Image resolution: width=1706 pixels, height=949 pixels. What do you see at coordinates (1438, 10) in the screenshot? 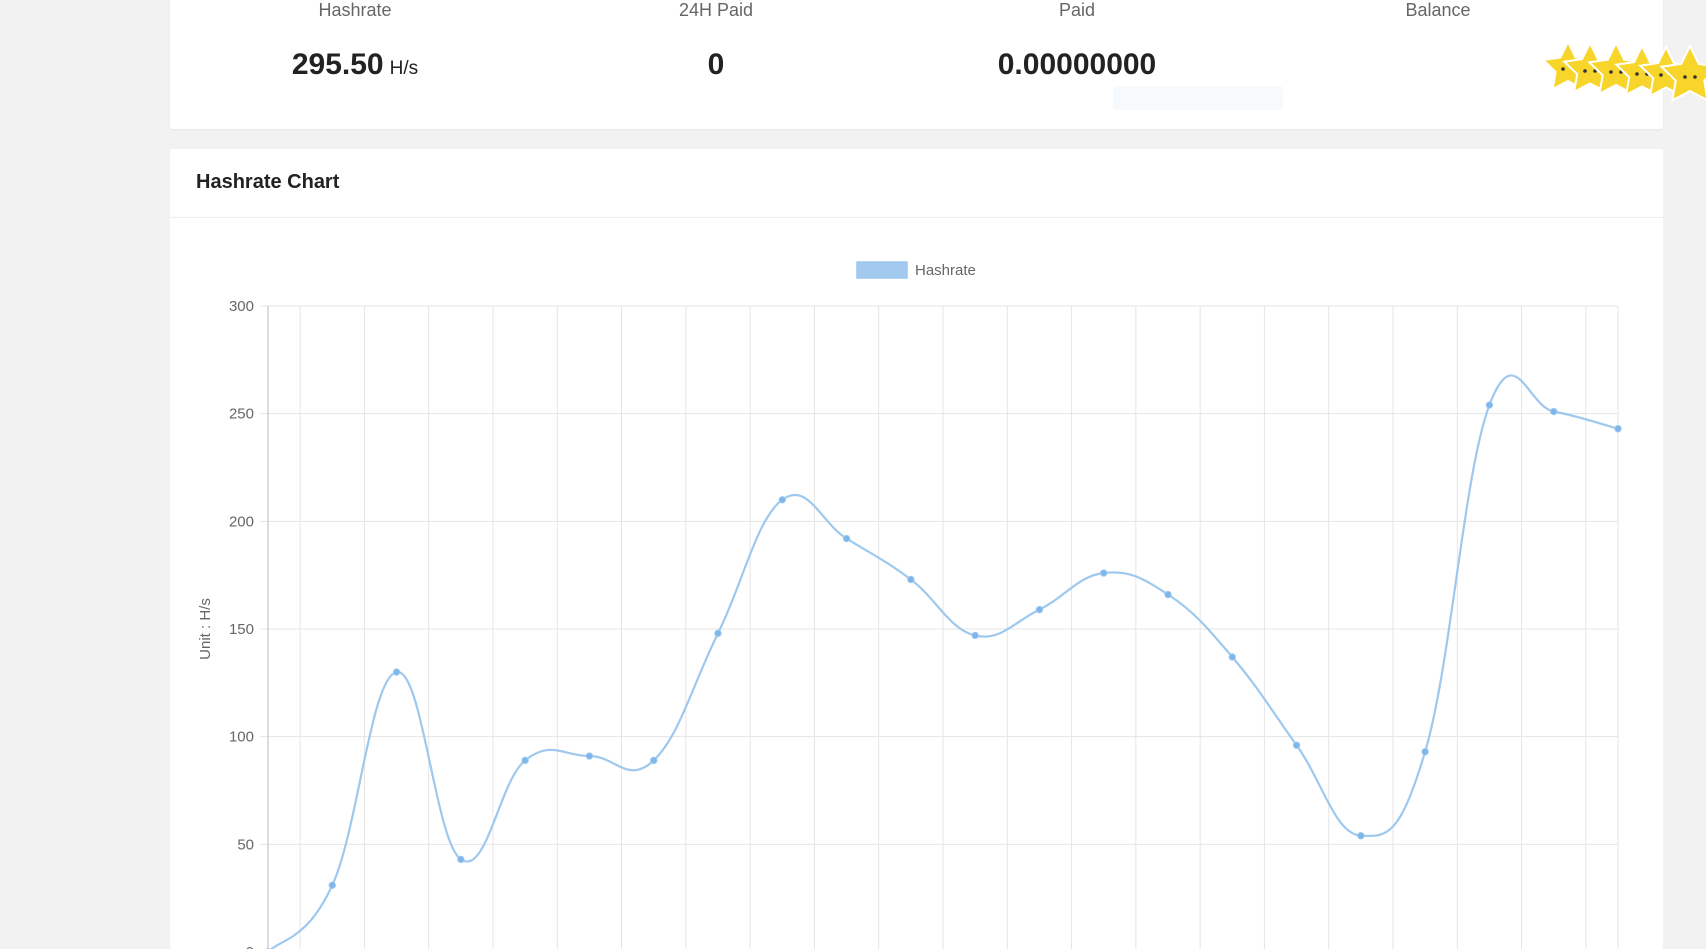
I see `balance-label: Balance` at bounding box center [1438, 10].